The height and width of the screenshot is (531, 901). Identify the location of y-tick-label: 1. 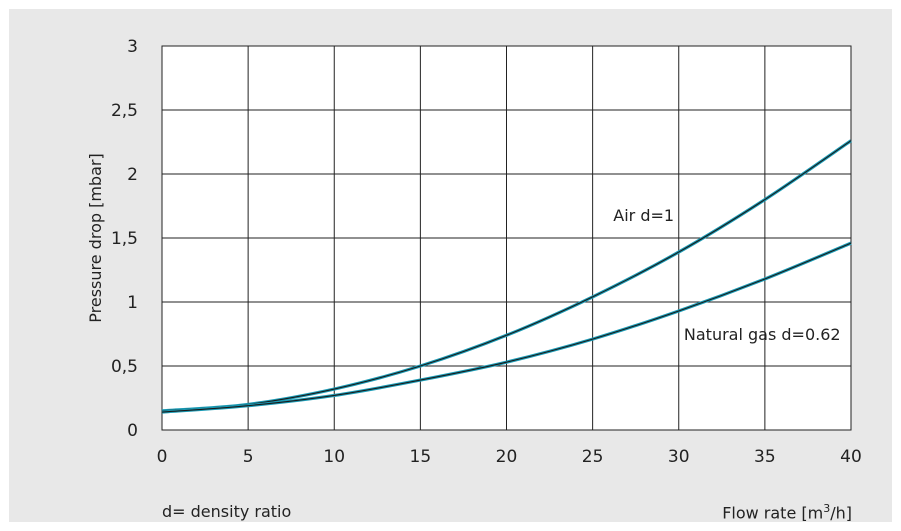
(132, 303).